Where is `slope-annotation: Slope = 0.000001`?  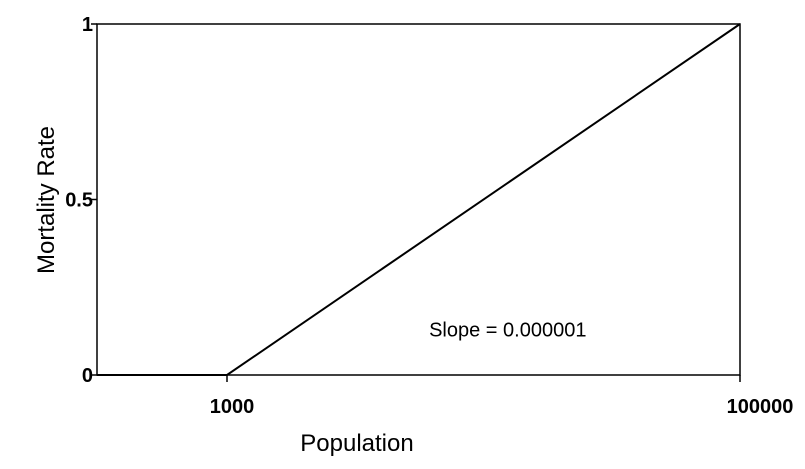
slope-annotation: Slope = 0.000001 is located at coordinates (507, 330).